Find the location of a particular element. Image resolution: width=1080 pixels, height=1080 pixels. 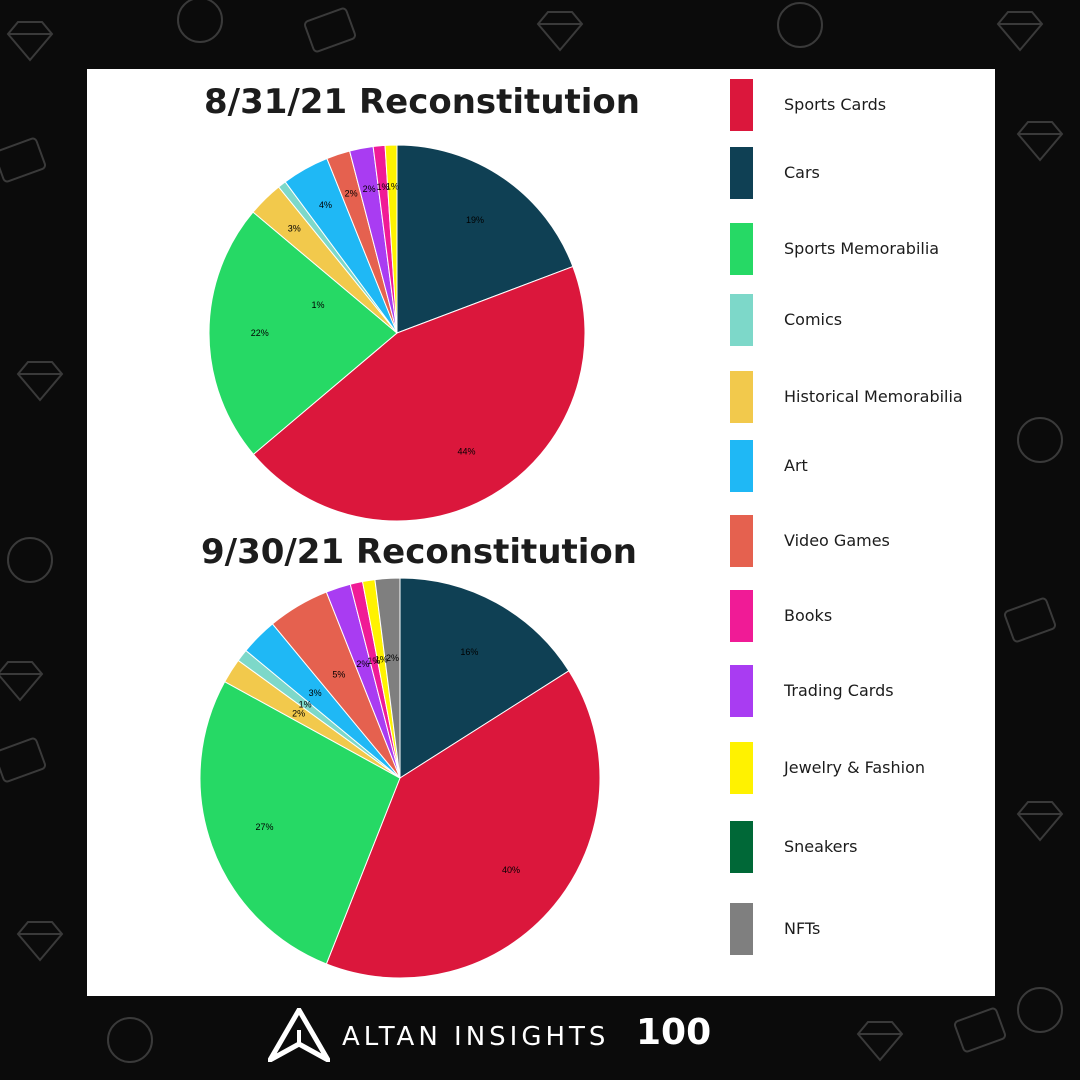

slice-label-historical-memorabilia: 3% is located at coordinates (294, 228).